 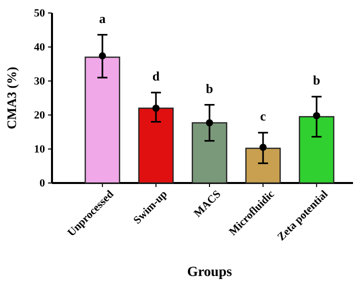 I want to click on annotation: a, so click(x=102, y=18).